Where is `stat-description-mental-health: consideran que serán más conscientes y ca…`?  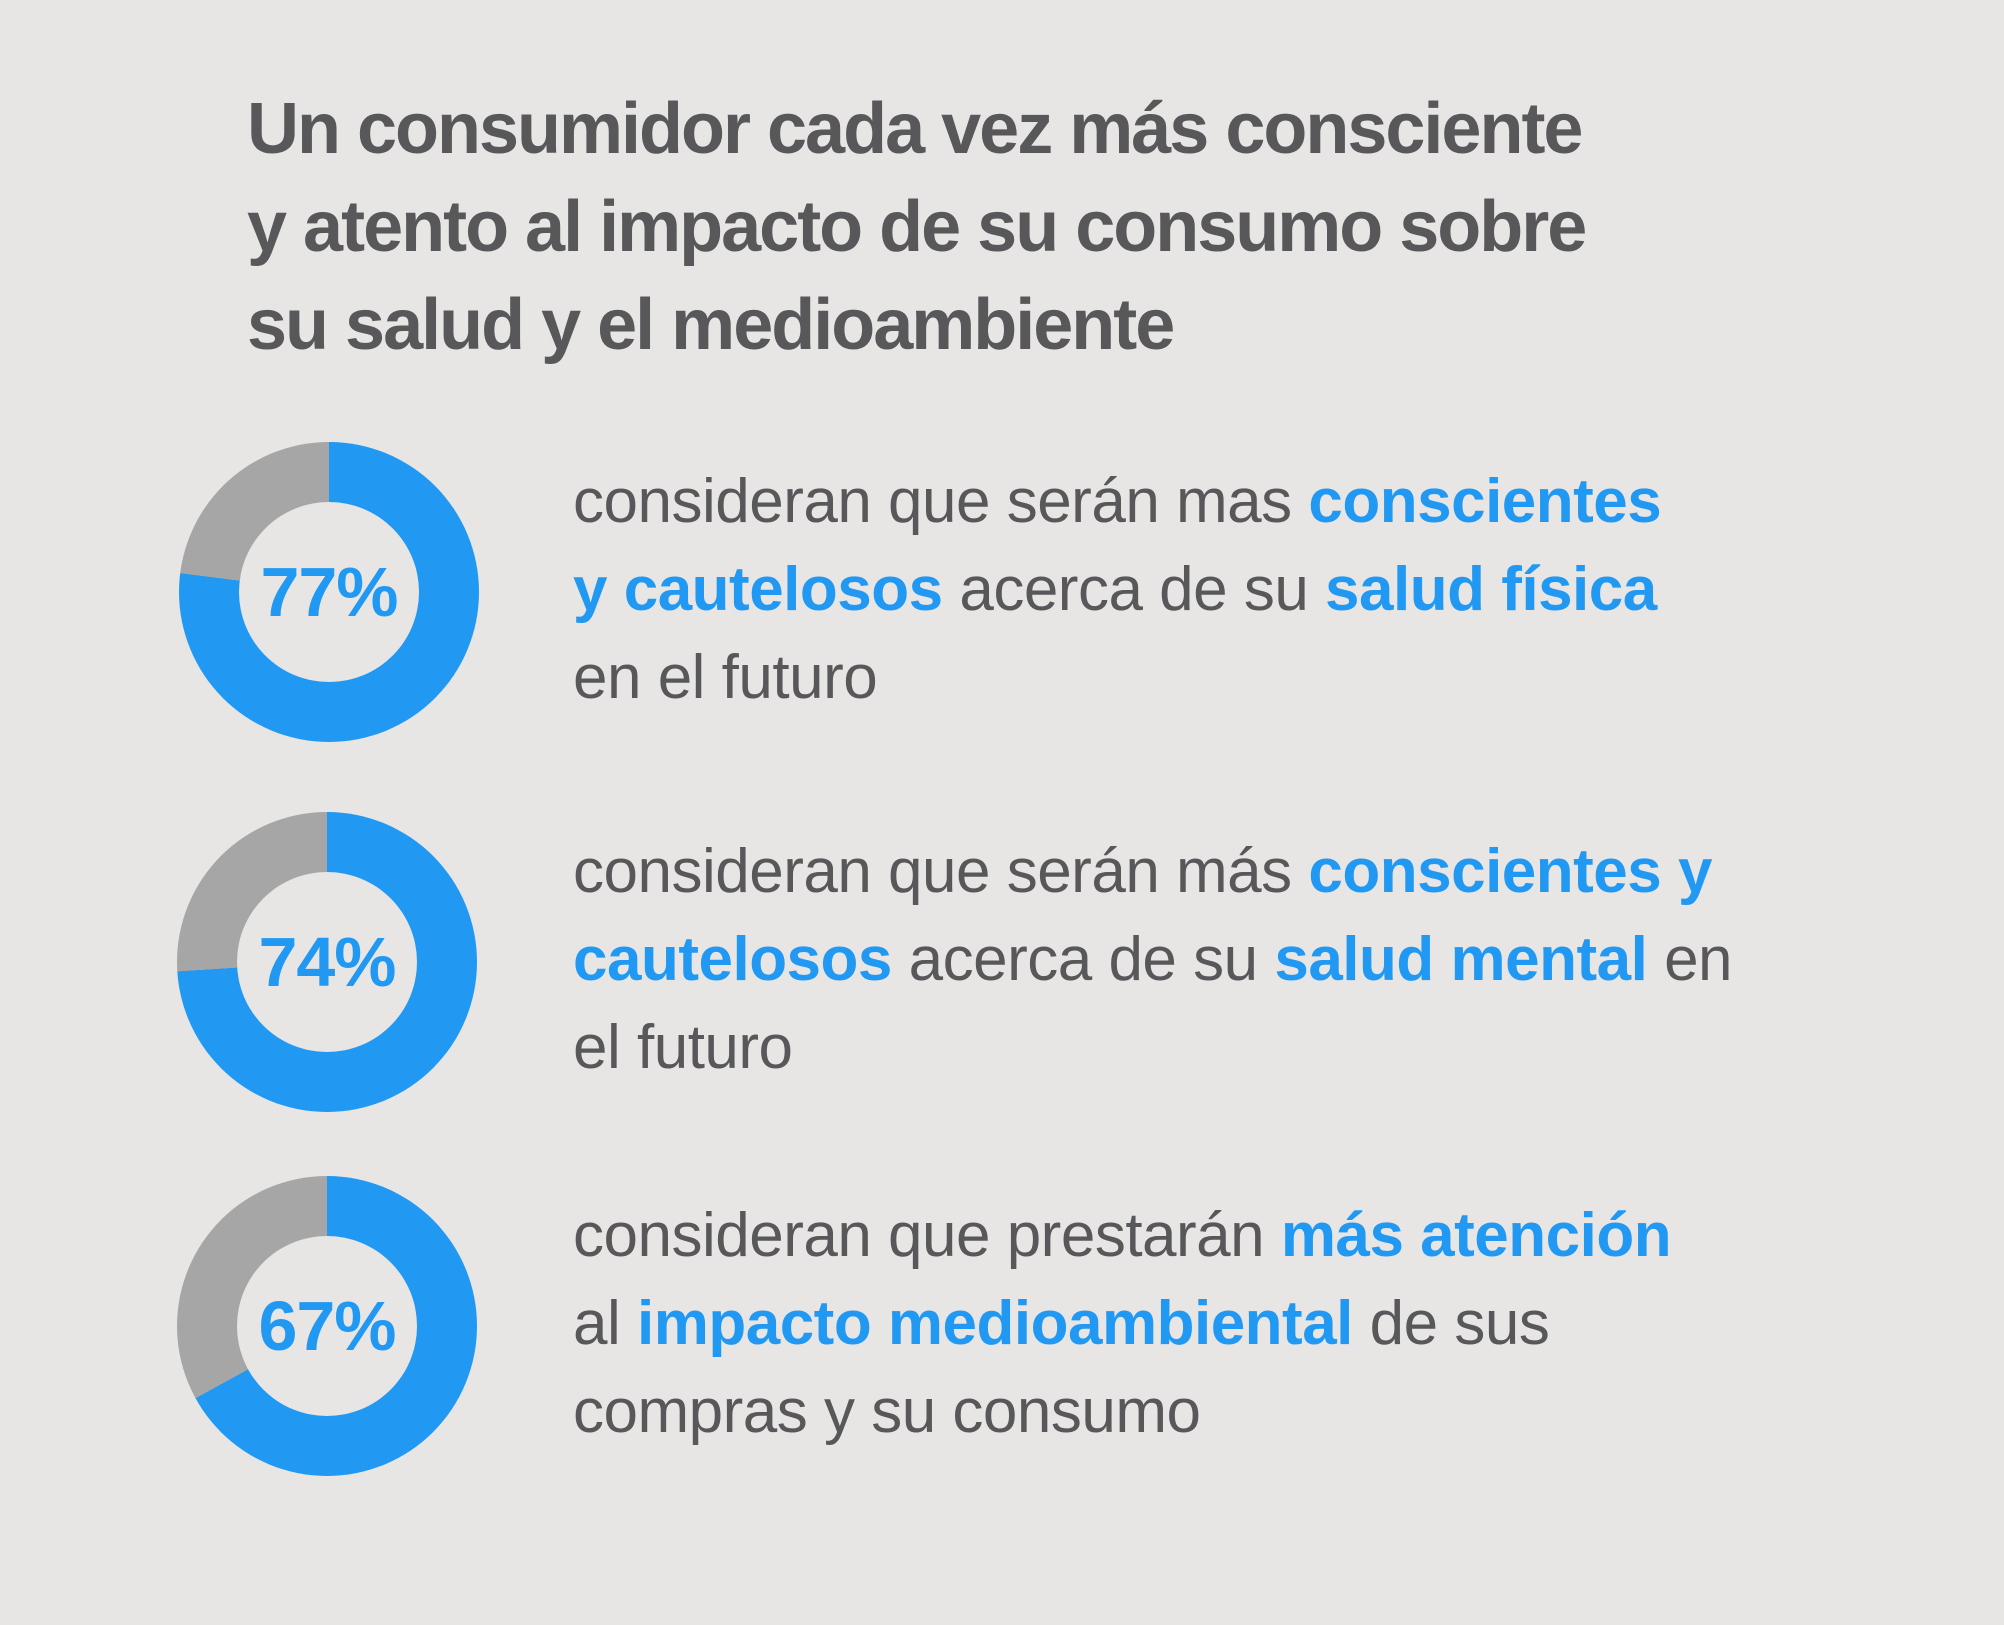
stat-description-mental-health: consideran que serán más conscientes y ca… is located at coordinates (1243, 960).